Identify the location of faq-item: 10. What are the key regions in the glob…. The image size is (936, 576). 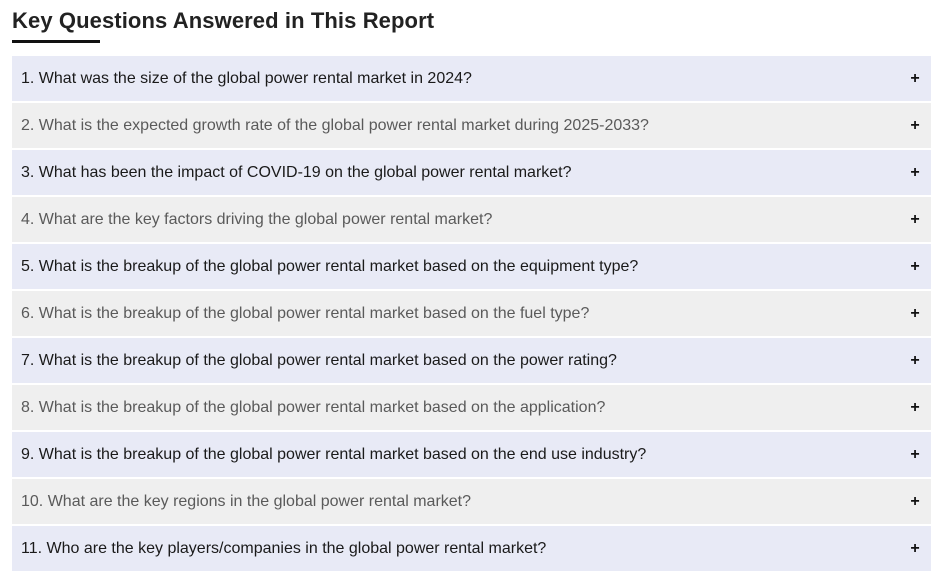
(471, 501).